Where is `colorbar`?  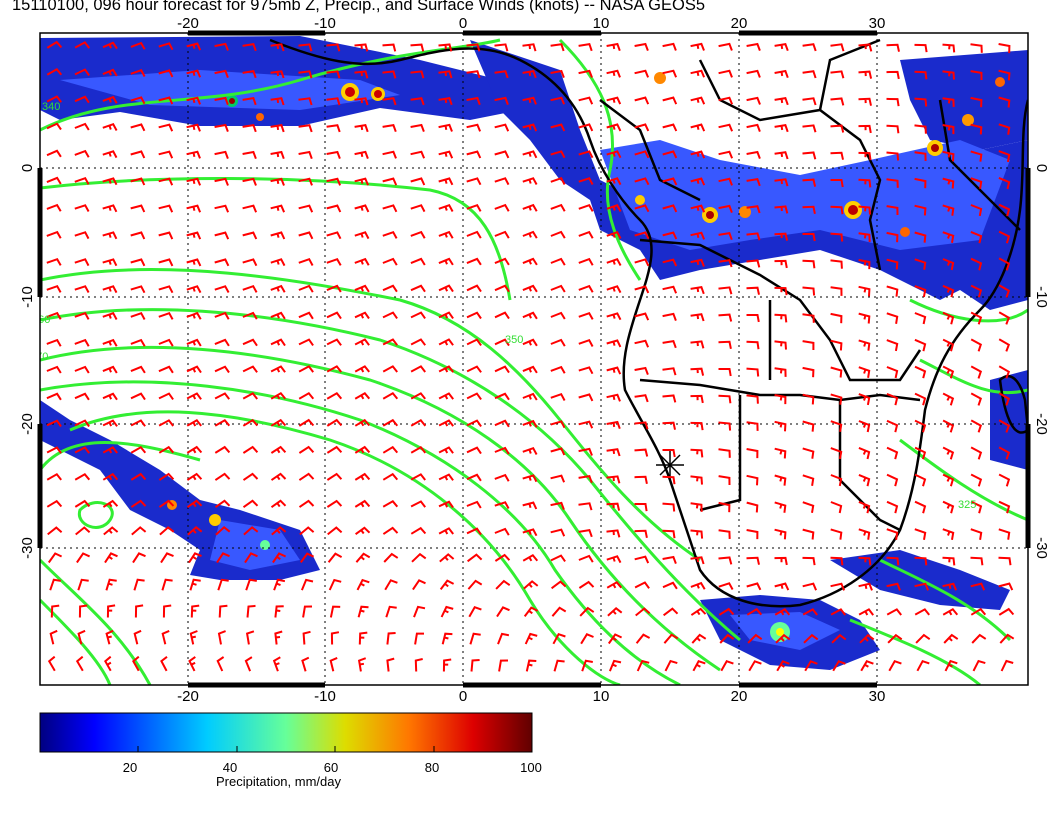
colorbar is located at coordinates (286, 732).